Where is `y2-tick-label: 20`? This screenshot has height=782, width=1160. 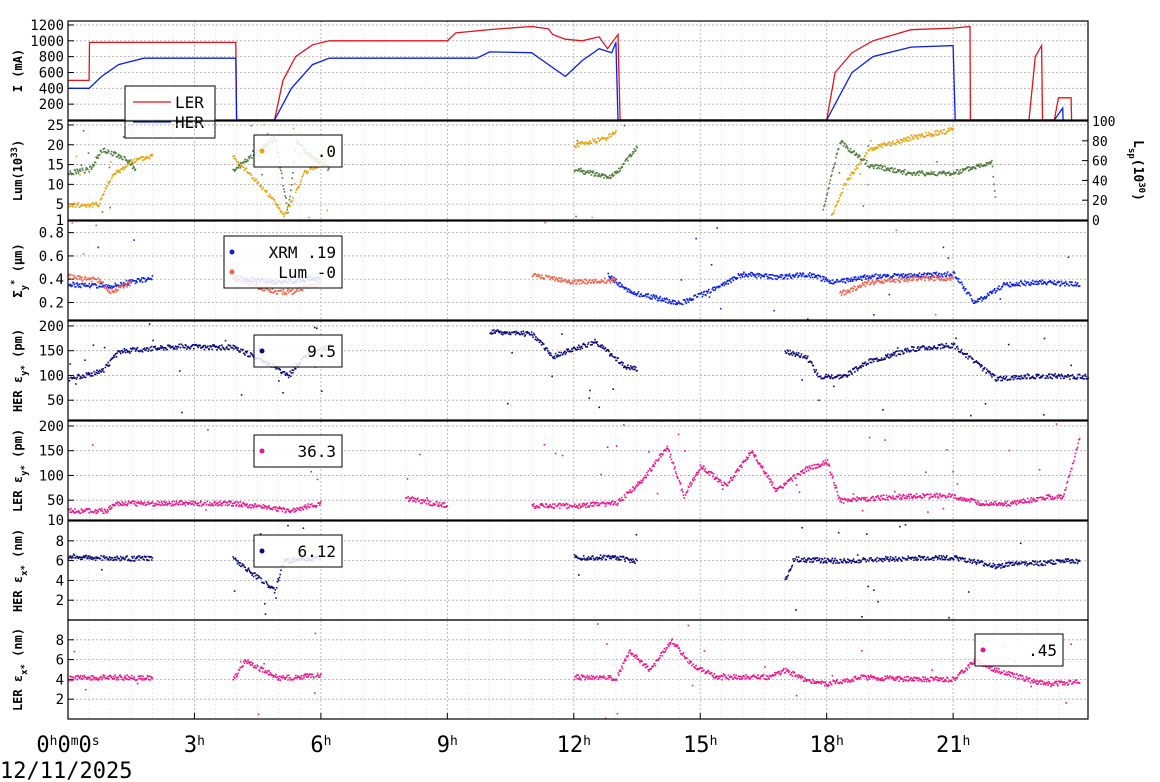 y2-tick-label: 20 is located at coordinates (1100, 201).